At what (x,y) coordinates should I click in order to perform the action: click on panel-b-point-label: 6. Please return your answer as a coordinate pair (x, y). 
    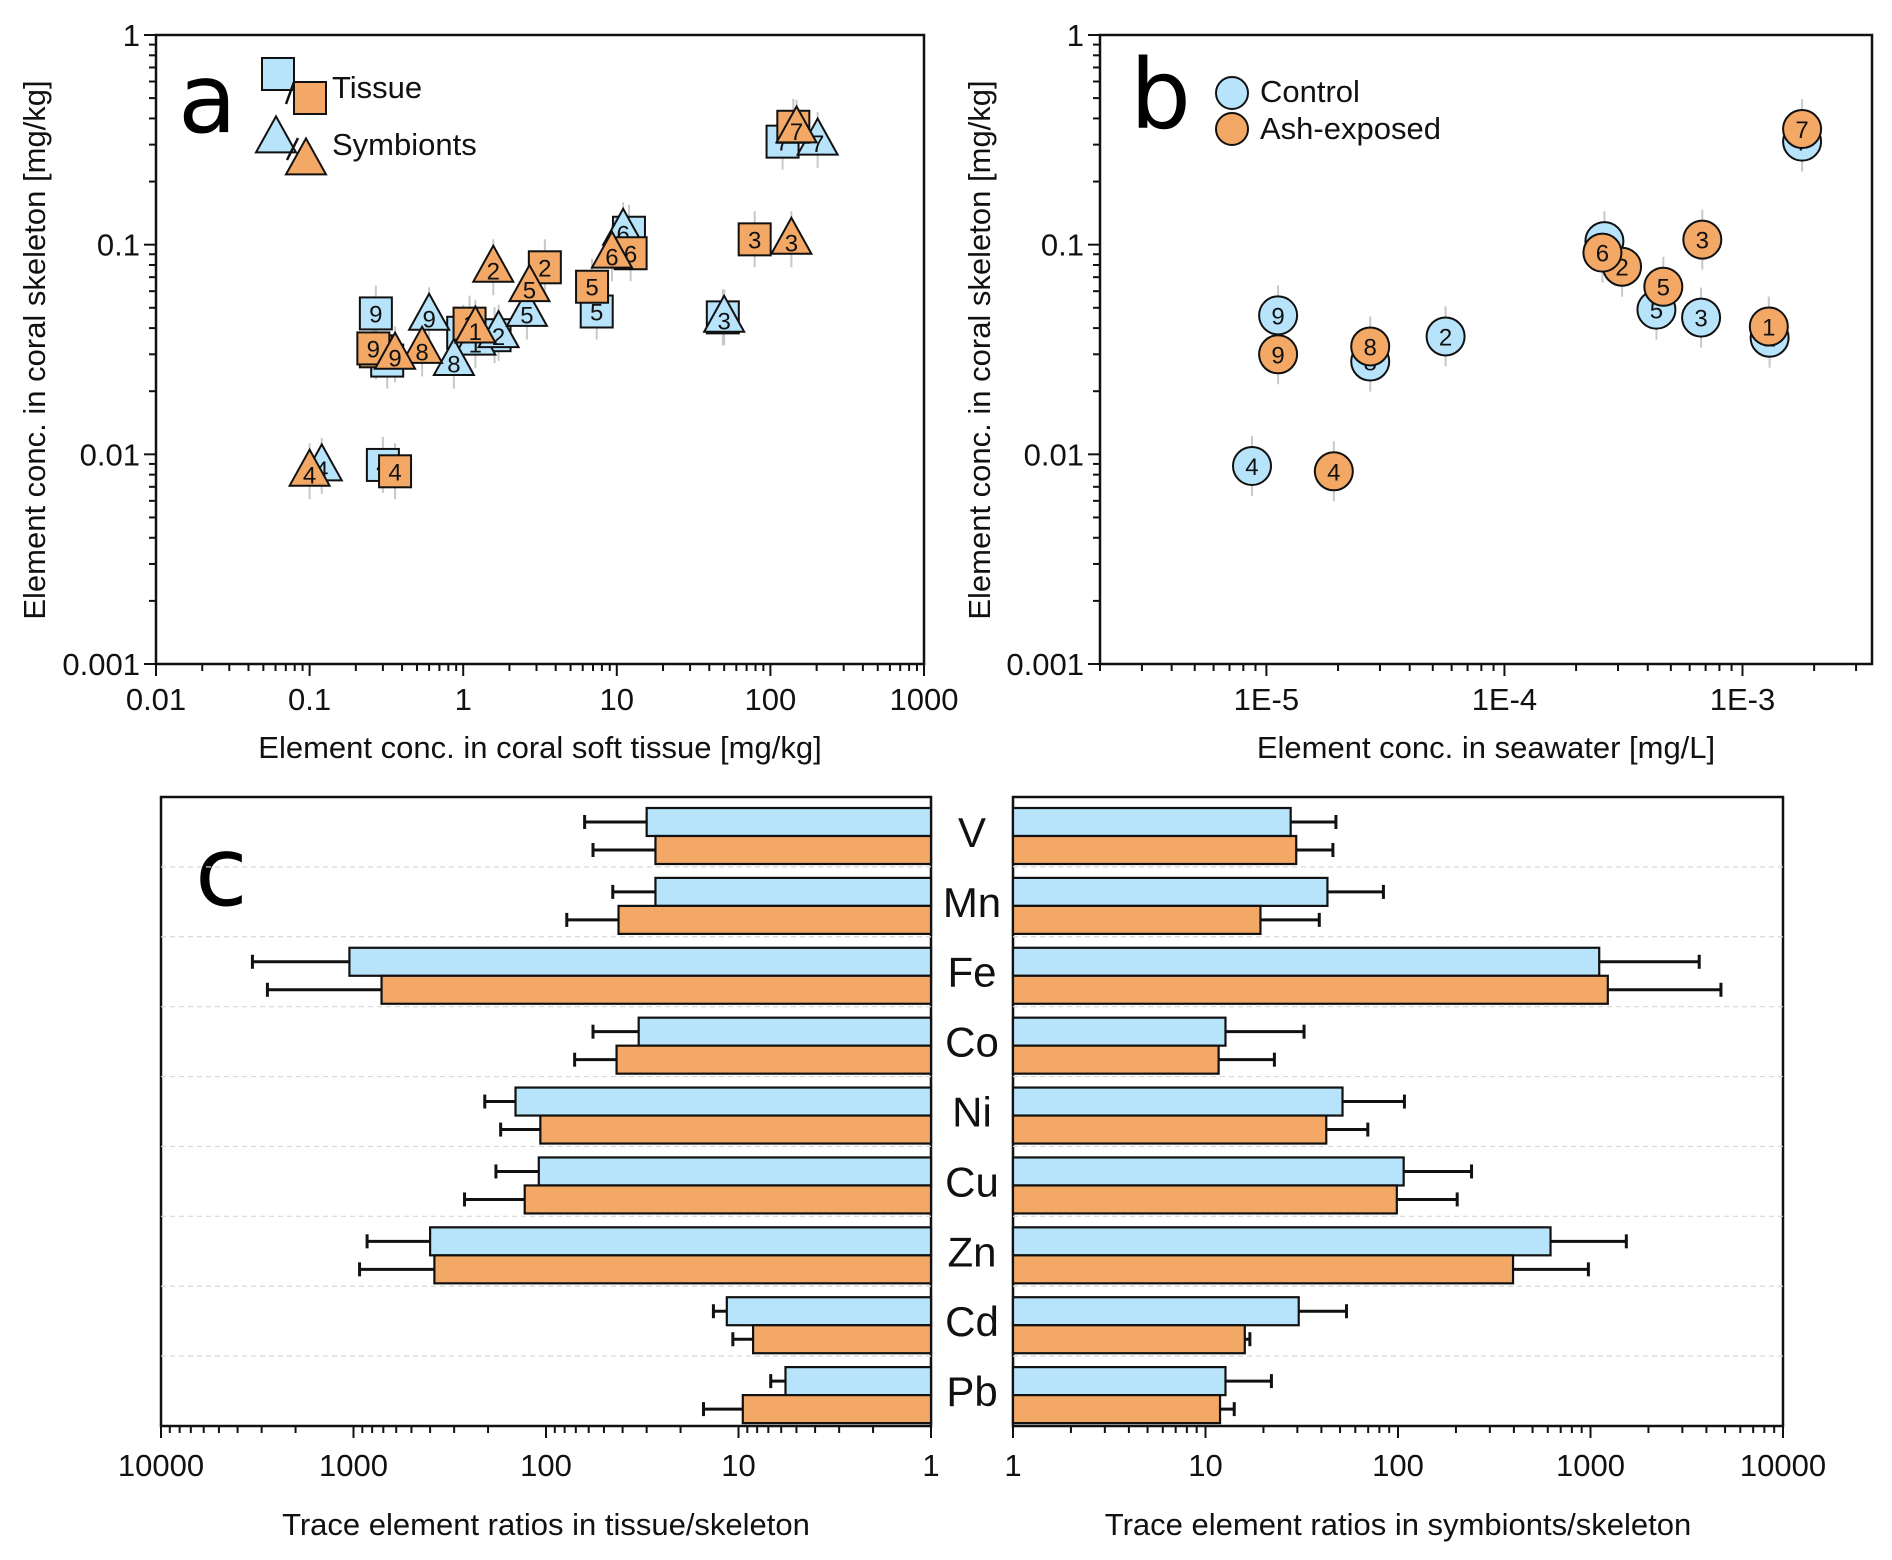
    Looking at the image, I should click on (1602, 254).